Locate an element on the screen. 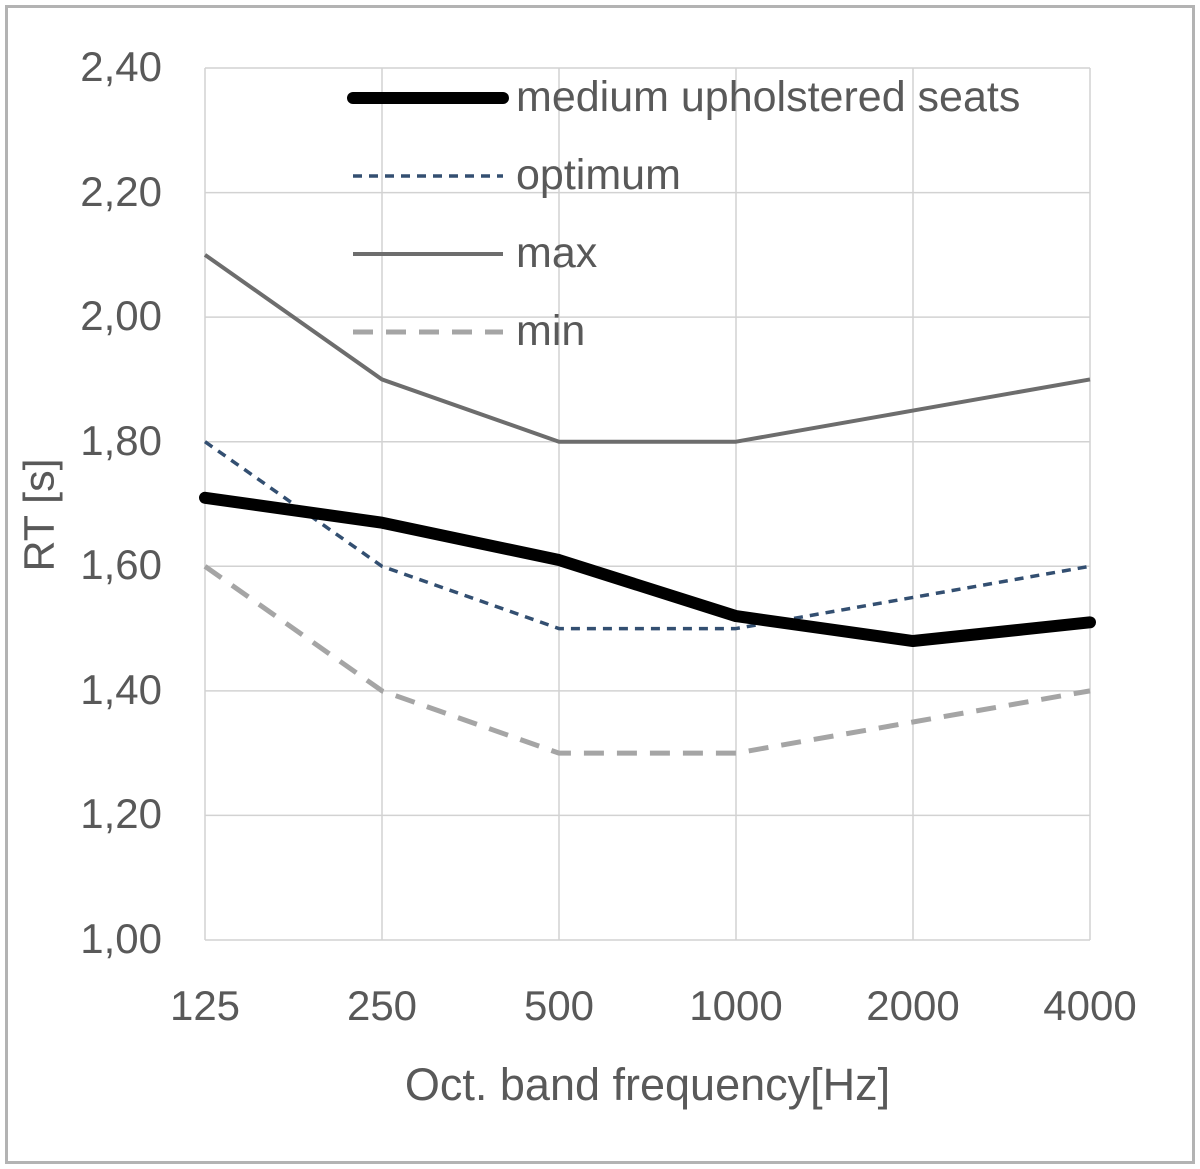 The width and height of the screenshot is (1200, 1169). legend-label: max is located at coordinates (557, 253).